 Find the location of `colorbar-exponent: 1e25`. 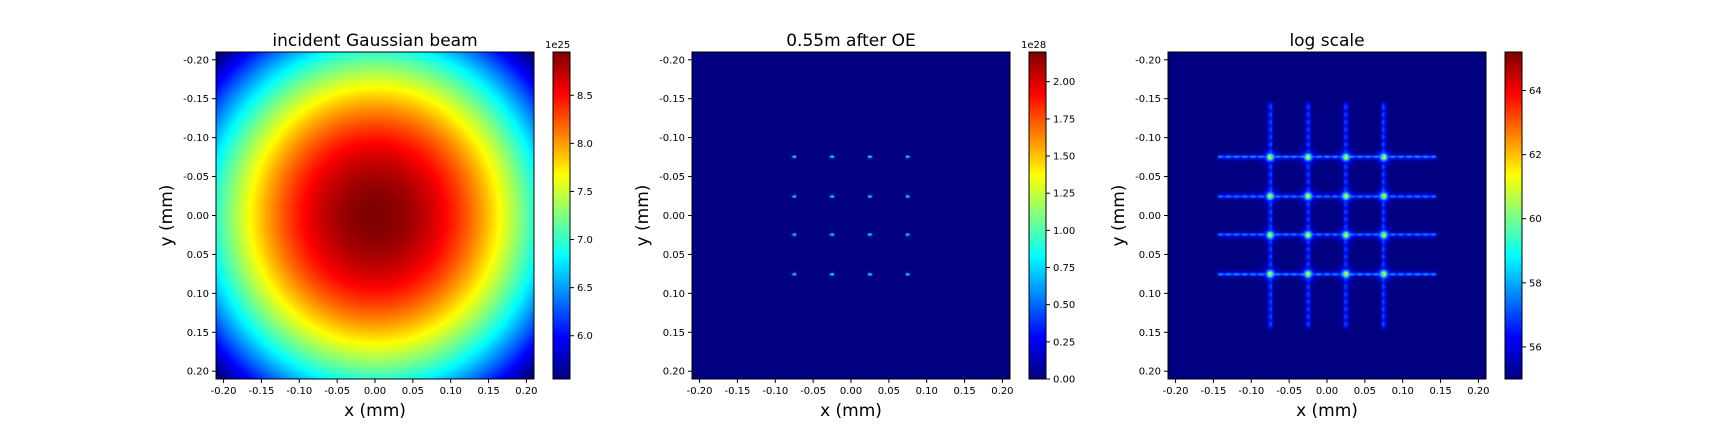

colorbar-exponent: 1e25 is located at coordinates (557, 45).